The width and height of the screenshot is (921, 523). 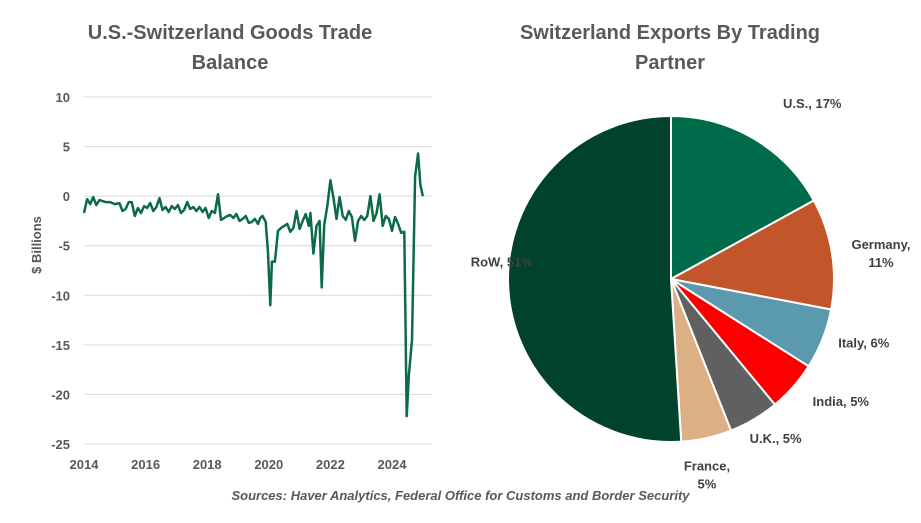 I want to click on y-tick-label: -20, so click(x=60, y=394).